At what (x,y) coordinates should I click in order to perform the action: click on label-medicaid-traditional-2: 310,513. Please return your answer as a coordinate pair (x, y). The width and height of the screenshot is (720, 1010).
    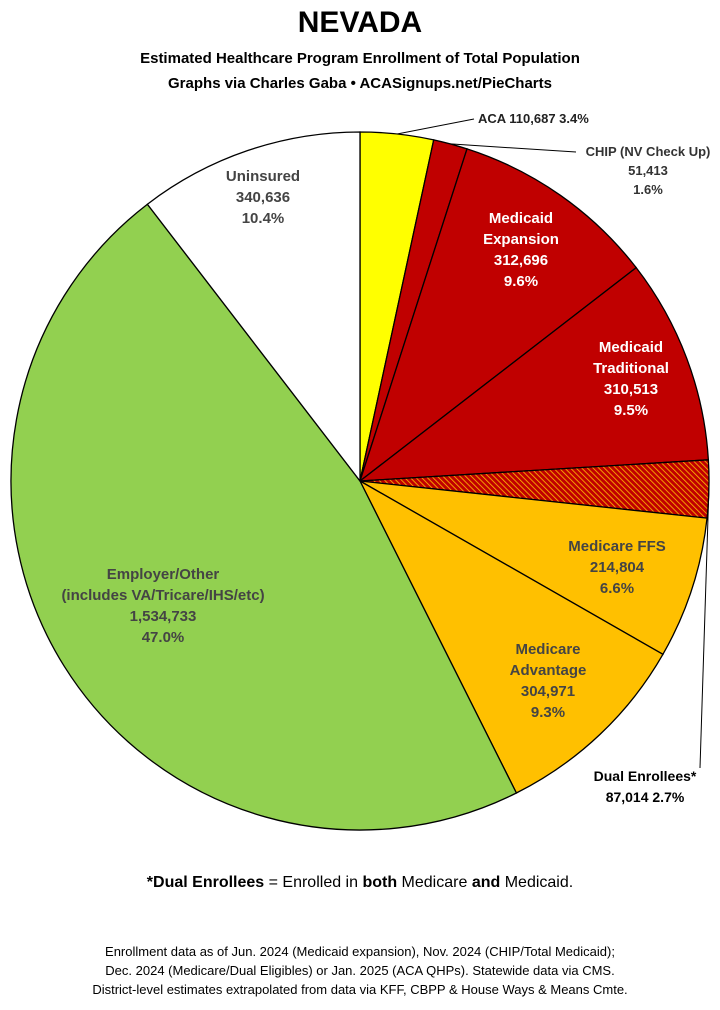
    Looking at the image, I should click on (631, 389).